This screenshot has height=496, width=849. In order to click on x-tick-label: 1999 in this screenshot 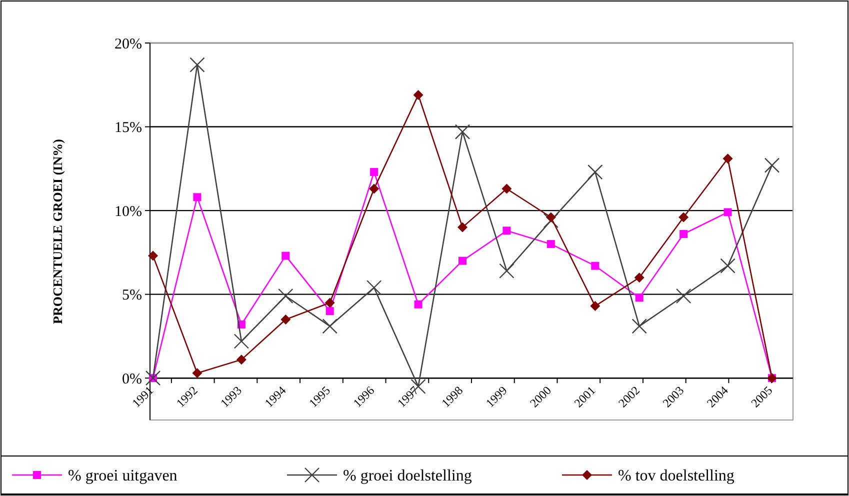, I will do `click(496, 396)`.